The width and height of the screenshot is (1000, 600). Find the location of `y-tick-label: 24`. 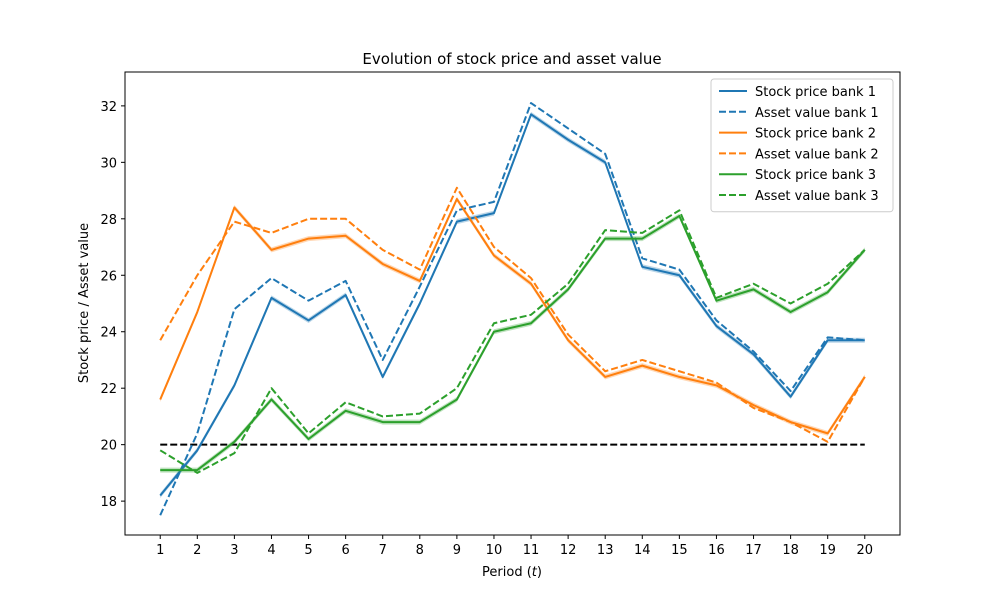

y-tick-label: 24 is located at coordinates (108, 333).